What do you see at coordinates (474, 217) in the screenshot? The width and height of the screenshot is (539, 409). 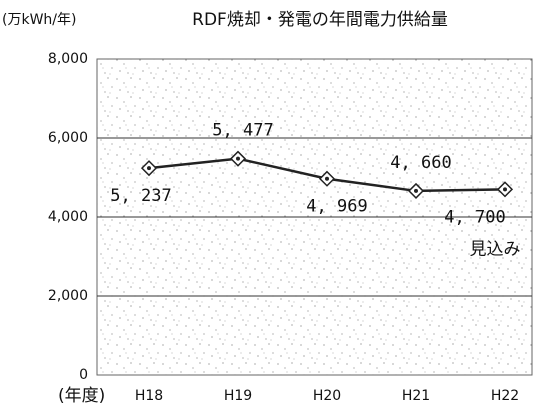 I see `data-label: 4, 700` at bounding box center [474, 217].